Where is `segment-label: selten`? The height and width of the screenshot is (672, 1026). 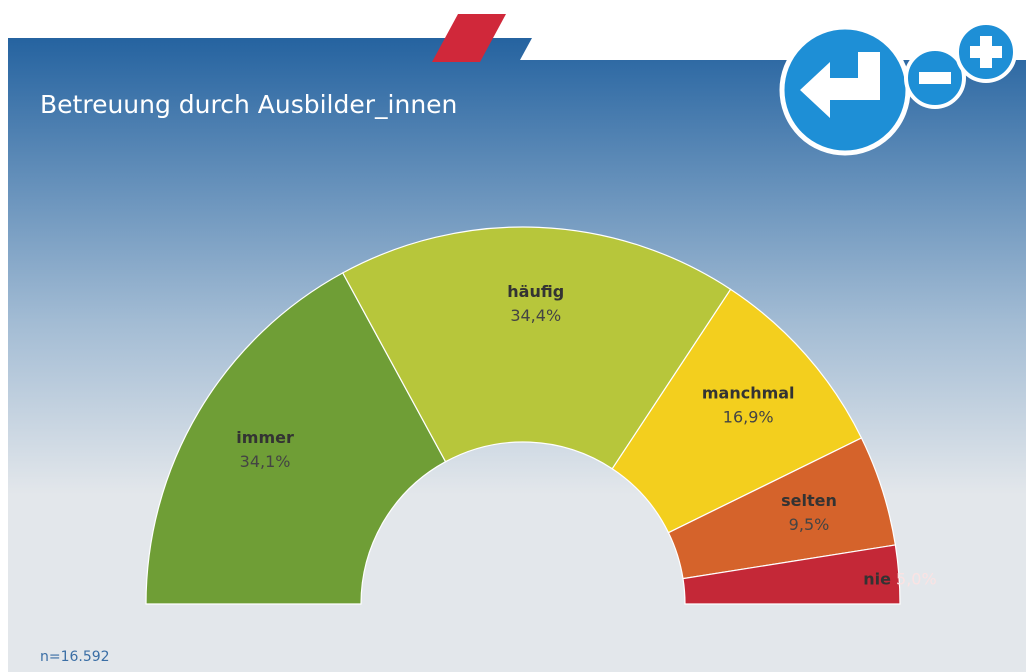
segment-label: selten is located at coordinates (809, 500).